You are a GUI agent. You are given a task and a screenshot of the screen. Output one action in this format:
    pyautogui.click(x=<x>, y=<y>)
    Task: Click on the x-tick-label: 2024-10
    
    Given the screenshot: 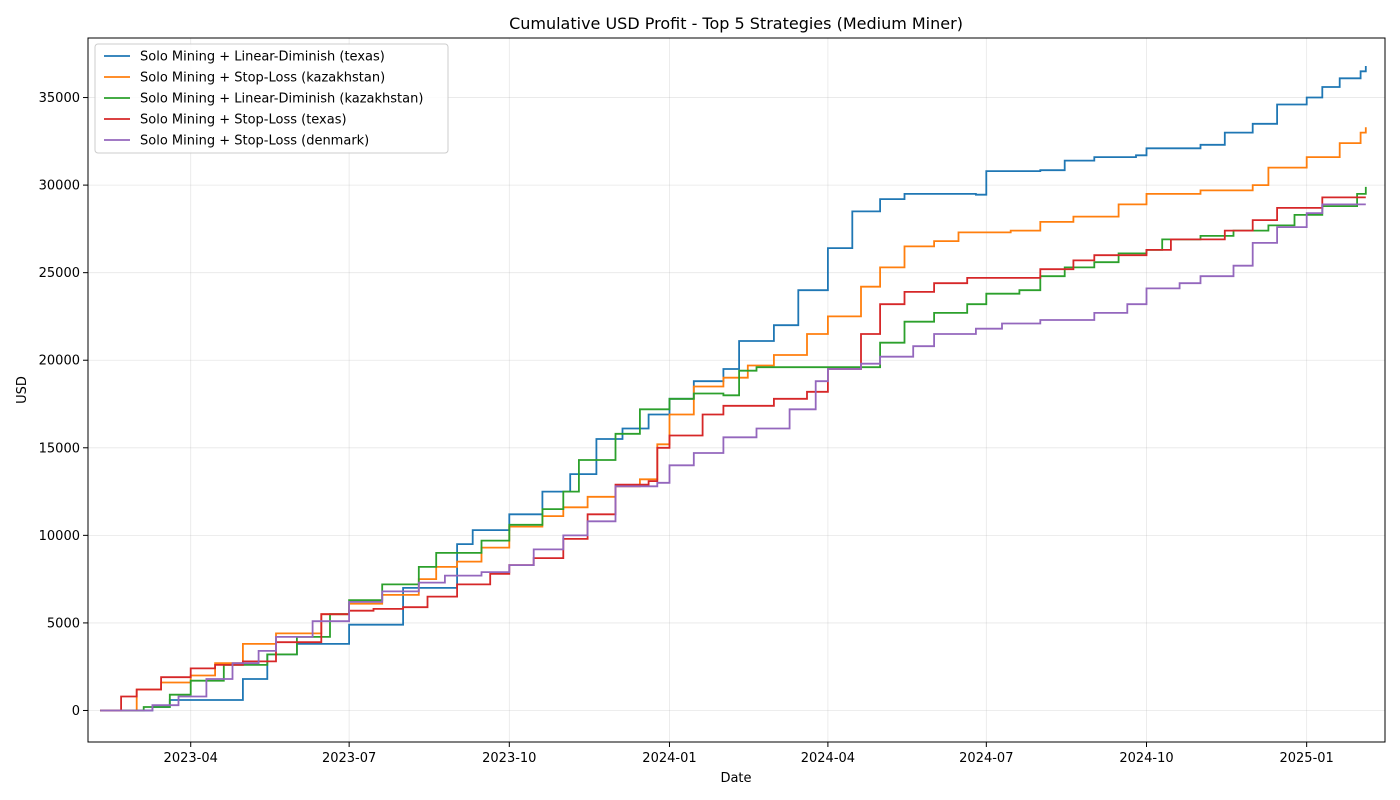 What is the action you would take?
    pyautogui.click(x=1146, y=758)
    